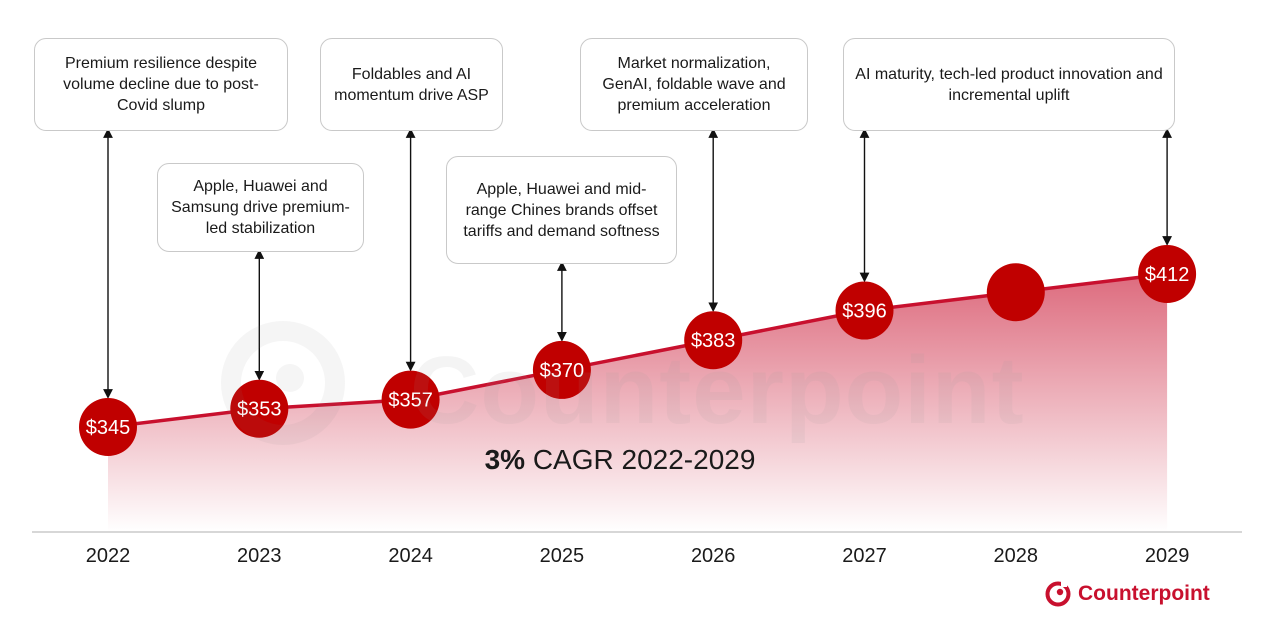 This screenshot has height=631, width=1280. I want to click on counterpoint-logo-icon, so click(1058, 593).